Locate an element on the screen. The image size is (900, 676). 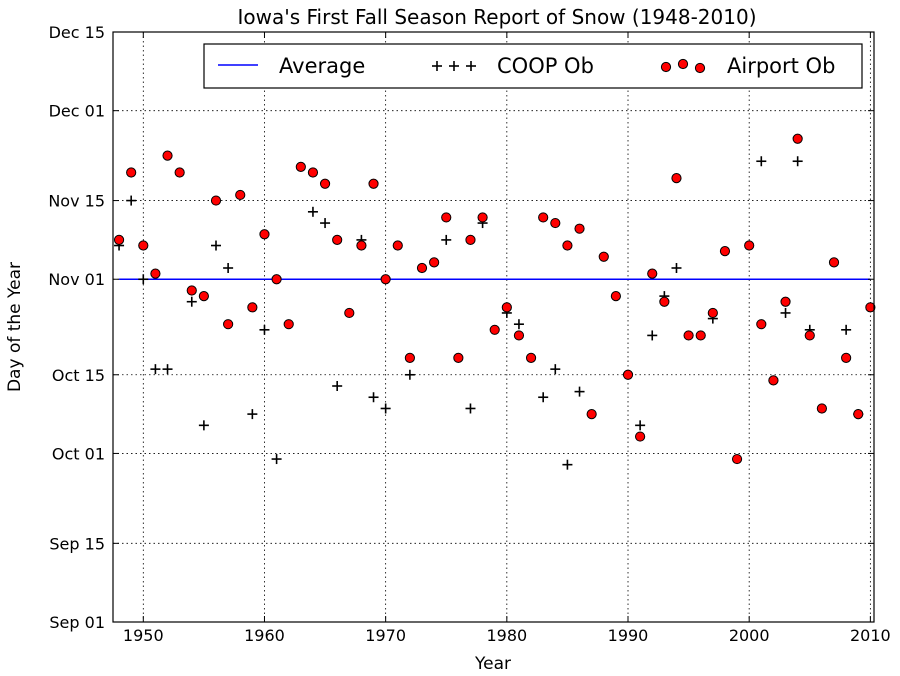
y-tick-label: Dec 15 is located at coordinates (77, 32).